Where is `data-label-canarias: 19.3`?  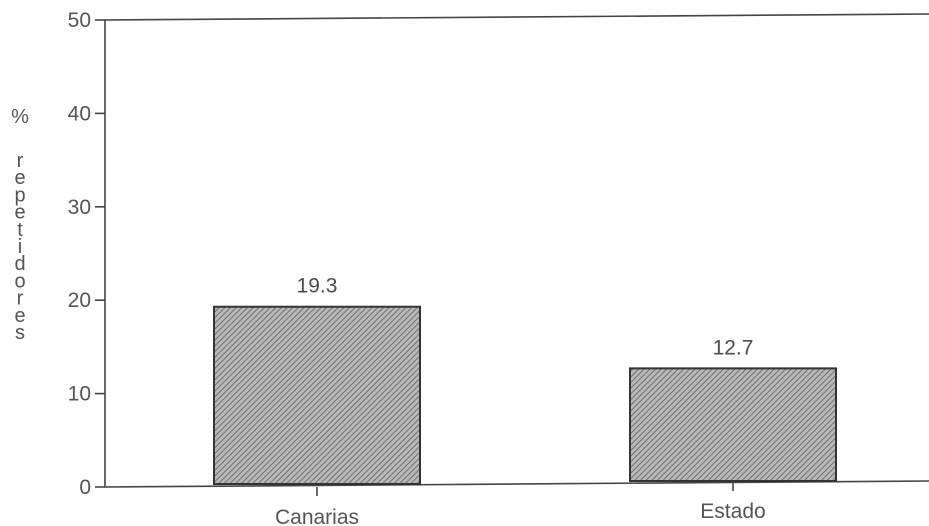
data-label-canarias: 19.3 is located at coordinates (317, 286).